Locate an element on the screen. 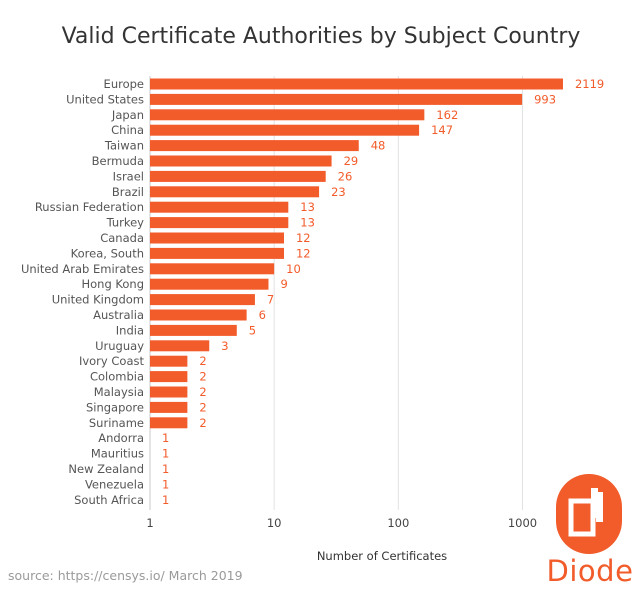 This screenshot has height=594, width=642. category-label: New Zealand is located at coordinates (106, 469).